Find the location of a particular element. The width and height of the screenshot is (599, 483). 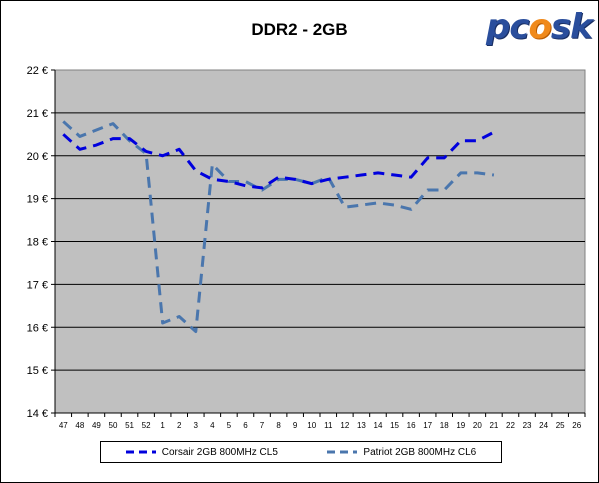

x-tick-label: 6 is located at coordinates (245, 425).